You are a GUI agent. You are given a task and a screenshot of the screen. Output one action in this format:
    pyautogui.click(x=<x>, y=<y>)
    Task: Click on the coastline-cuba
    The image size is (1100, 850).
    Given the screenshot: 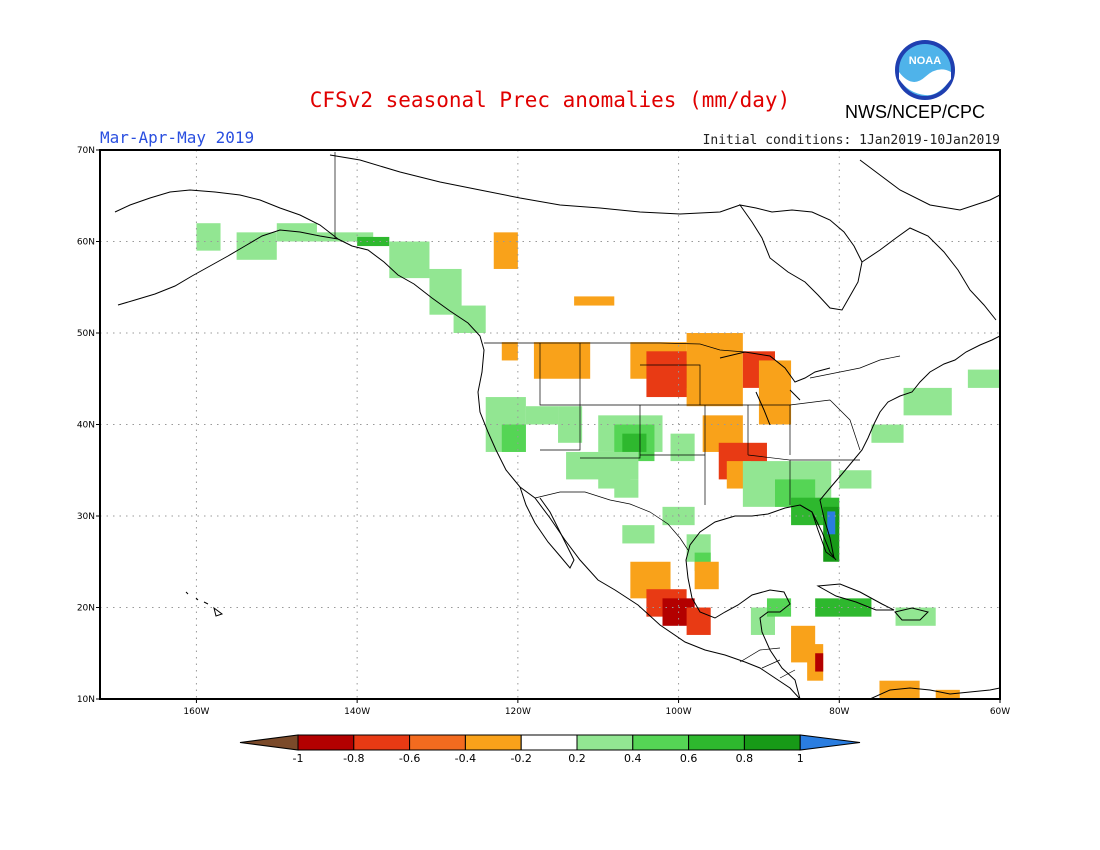 What is the action you would take?
    pyautogui.click(x=855, y=597)
    